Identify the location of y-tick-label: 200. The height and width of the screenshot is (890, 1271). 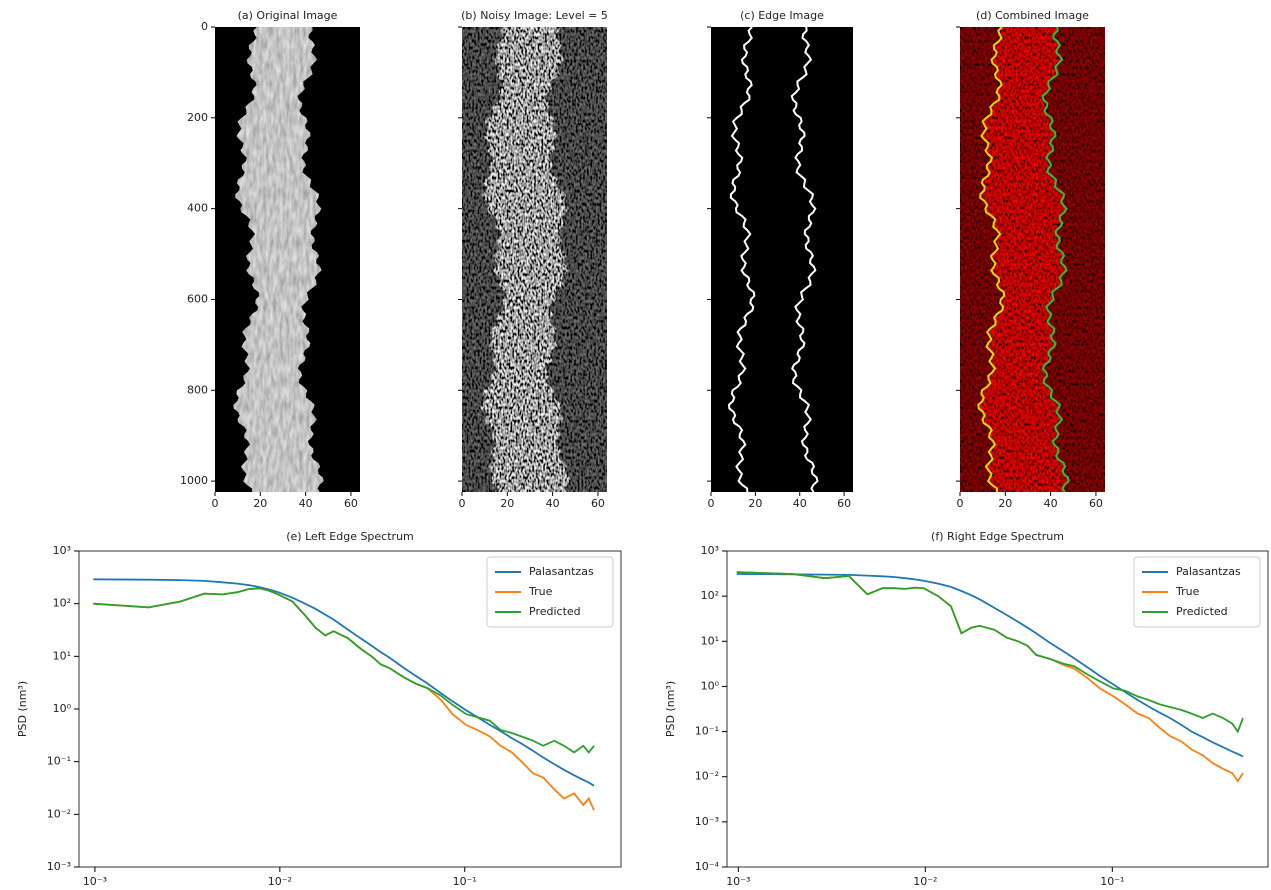
(197, 117).